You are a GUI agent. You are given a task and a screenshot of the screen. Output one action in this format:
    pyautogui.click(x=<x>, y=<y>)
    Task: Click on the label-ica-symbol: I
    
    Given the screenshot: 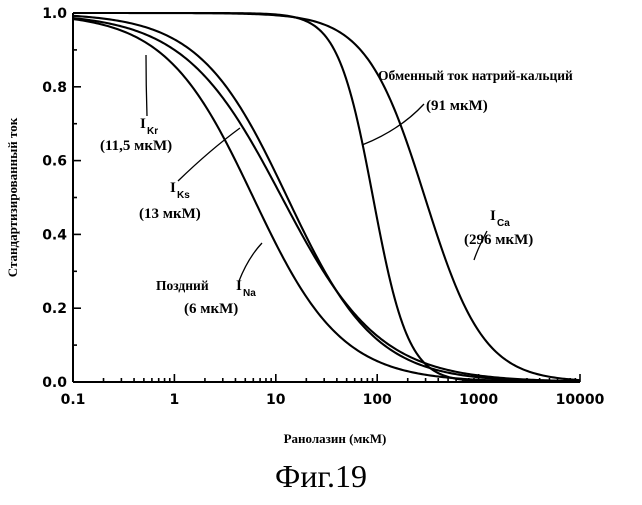 What is the action you would take?
    pyautogui.click(x=493, y=216)
    